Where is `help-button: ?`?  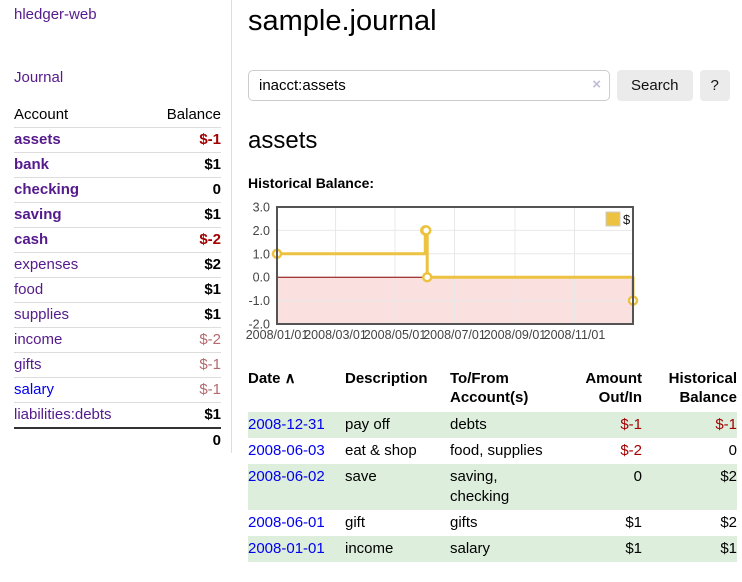
help-button: ? is located at coordinates (714, 85).